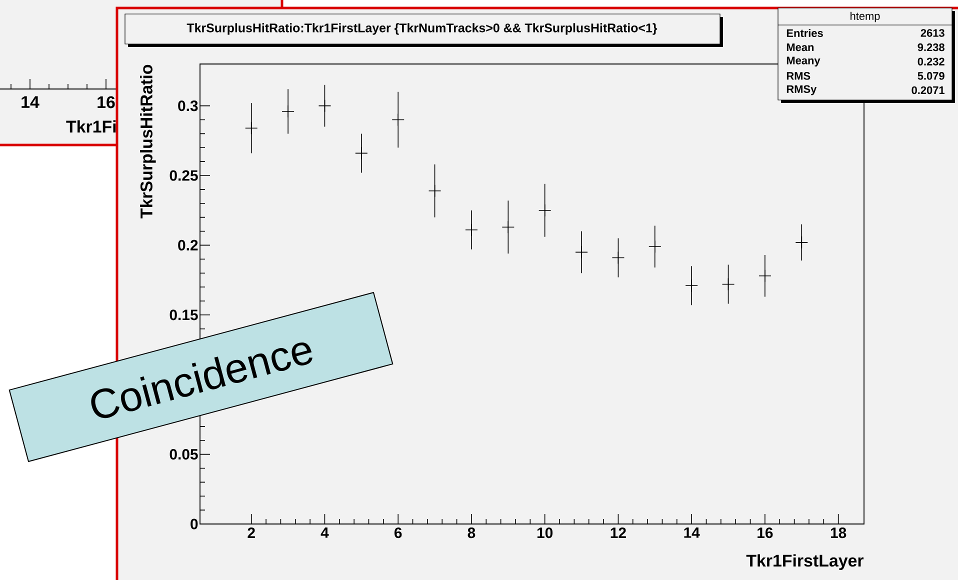  Describe the element at coordinates (931, 47) in the screenshot. I see `text: 9.238` at that location.